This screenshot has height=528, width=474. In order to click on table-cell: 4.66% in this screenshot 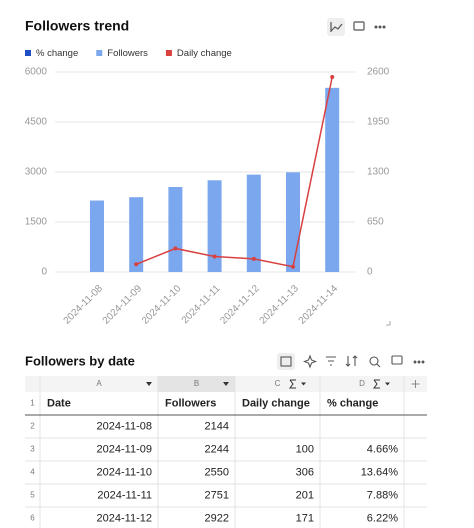, I will do `click(382, 449)`.